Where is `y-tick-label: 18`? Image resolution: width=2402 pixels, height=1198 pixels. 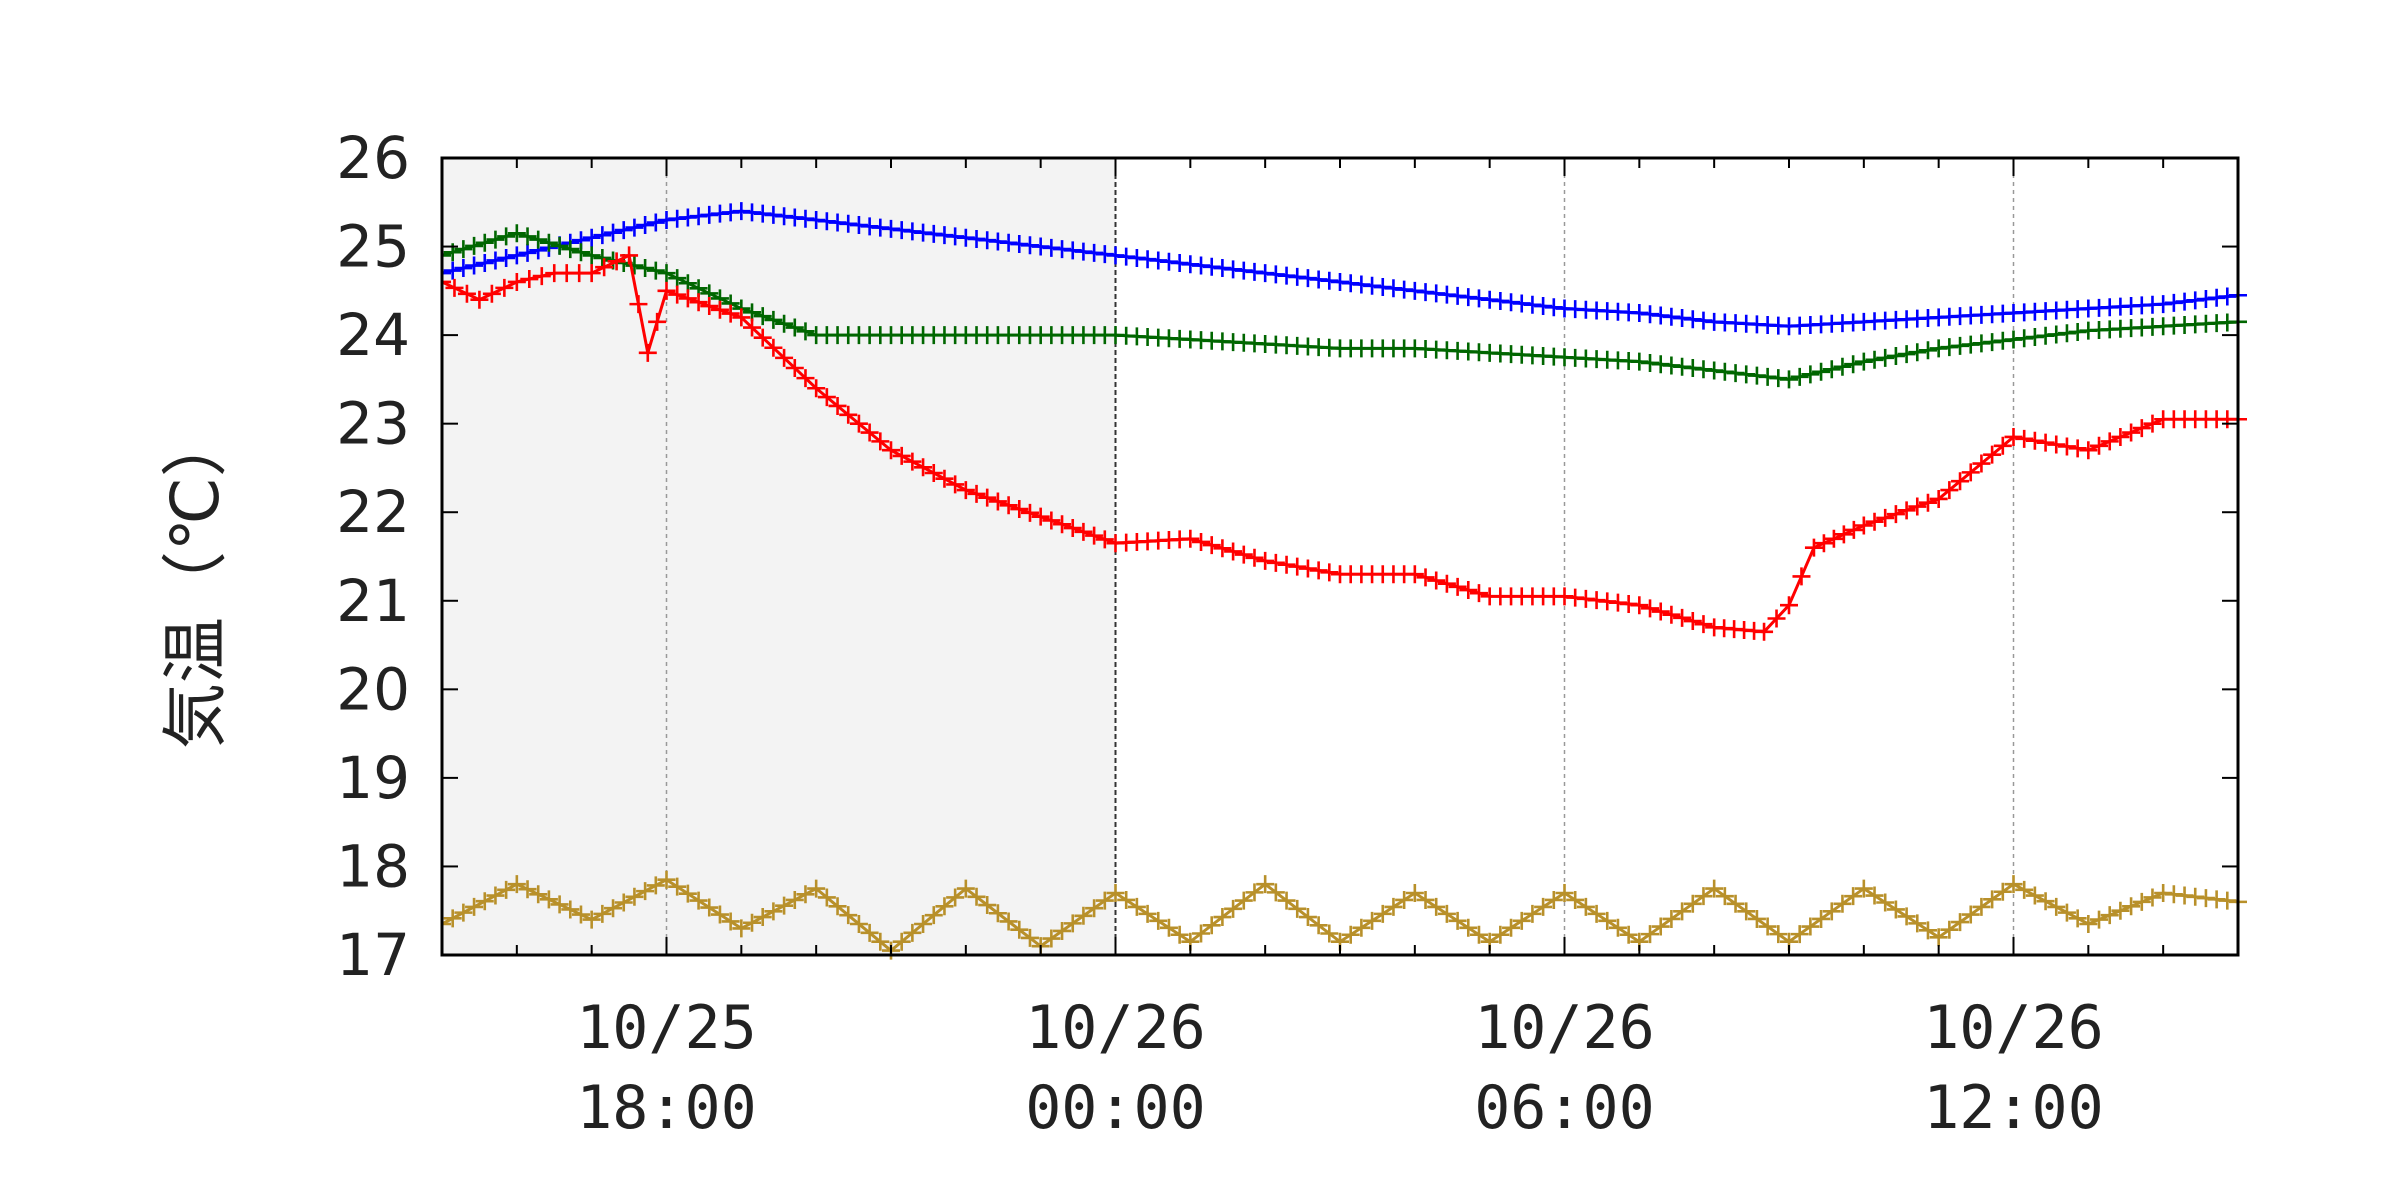
y-tick-label: 18 is located at coordinates (373, 866).